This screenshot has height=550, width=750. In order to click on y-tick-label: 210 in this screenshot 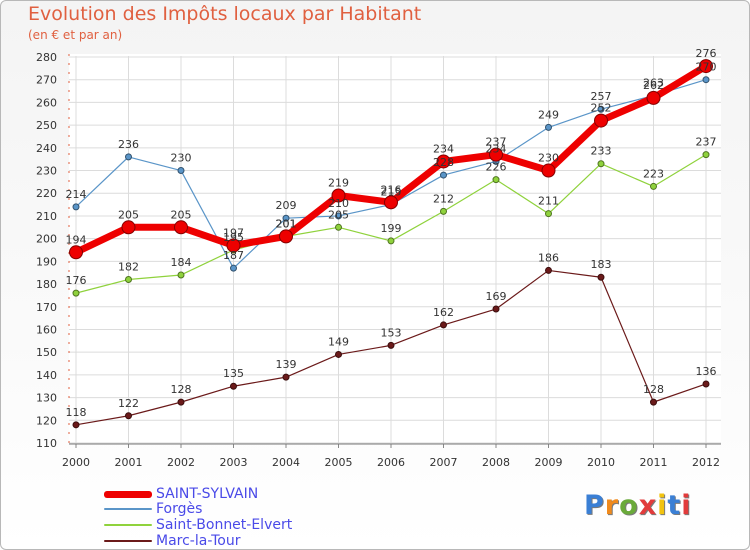, I will do `click(46, 216)`.